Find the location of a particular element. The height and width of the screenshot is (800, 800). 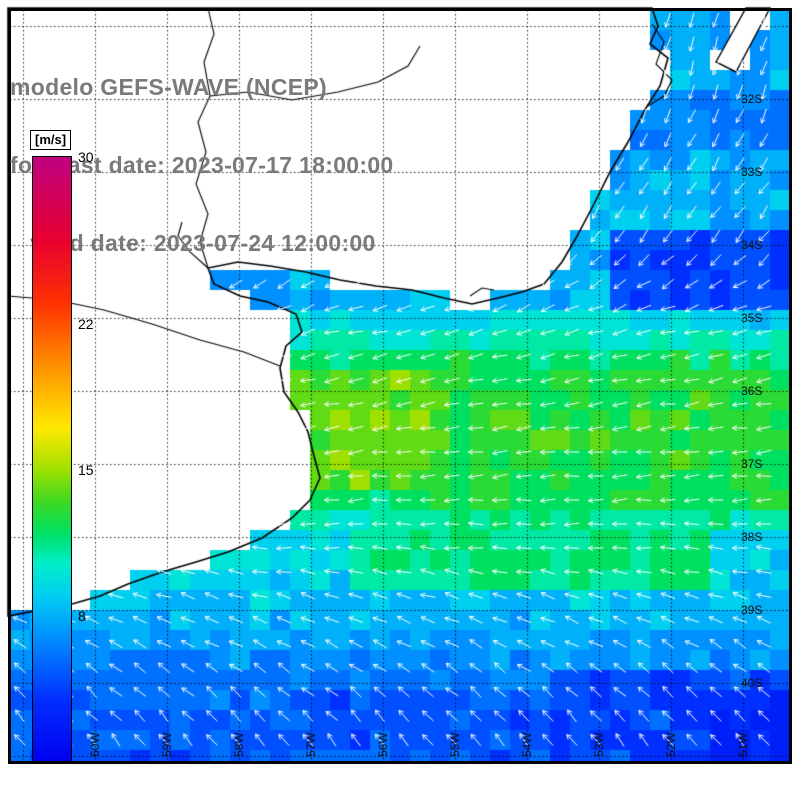

colorbar-unit-label: [m/s] is located at coordinates (51, 140).